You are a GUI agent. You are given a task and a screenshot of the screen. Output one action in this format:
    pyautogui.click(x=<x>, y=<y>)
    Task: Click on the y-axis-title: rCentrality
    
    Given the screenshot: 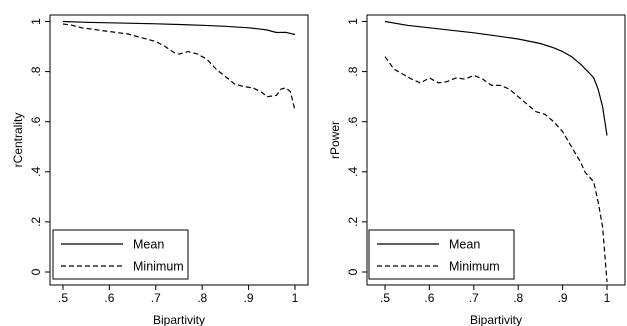 What is the action you would take?
    pyautogui.click(x=18, y=140)
    